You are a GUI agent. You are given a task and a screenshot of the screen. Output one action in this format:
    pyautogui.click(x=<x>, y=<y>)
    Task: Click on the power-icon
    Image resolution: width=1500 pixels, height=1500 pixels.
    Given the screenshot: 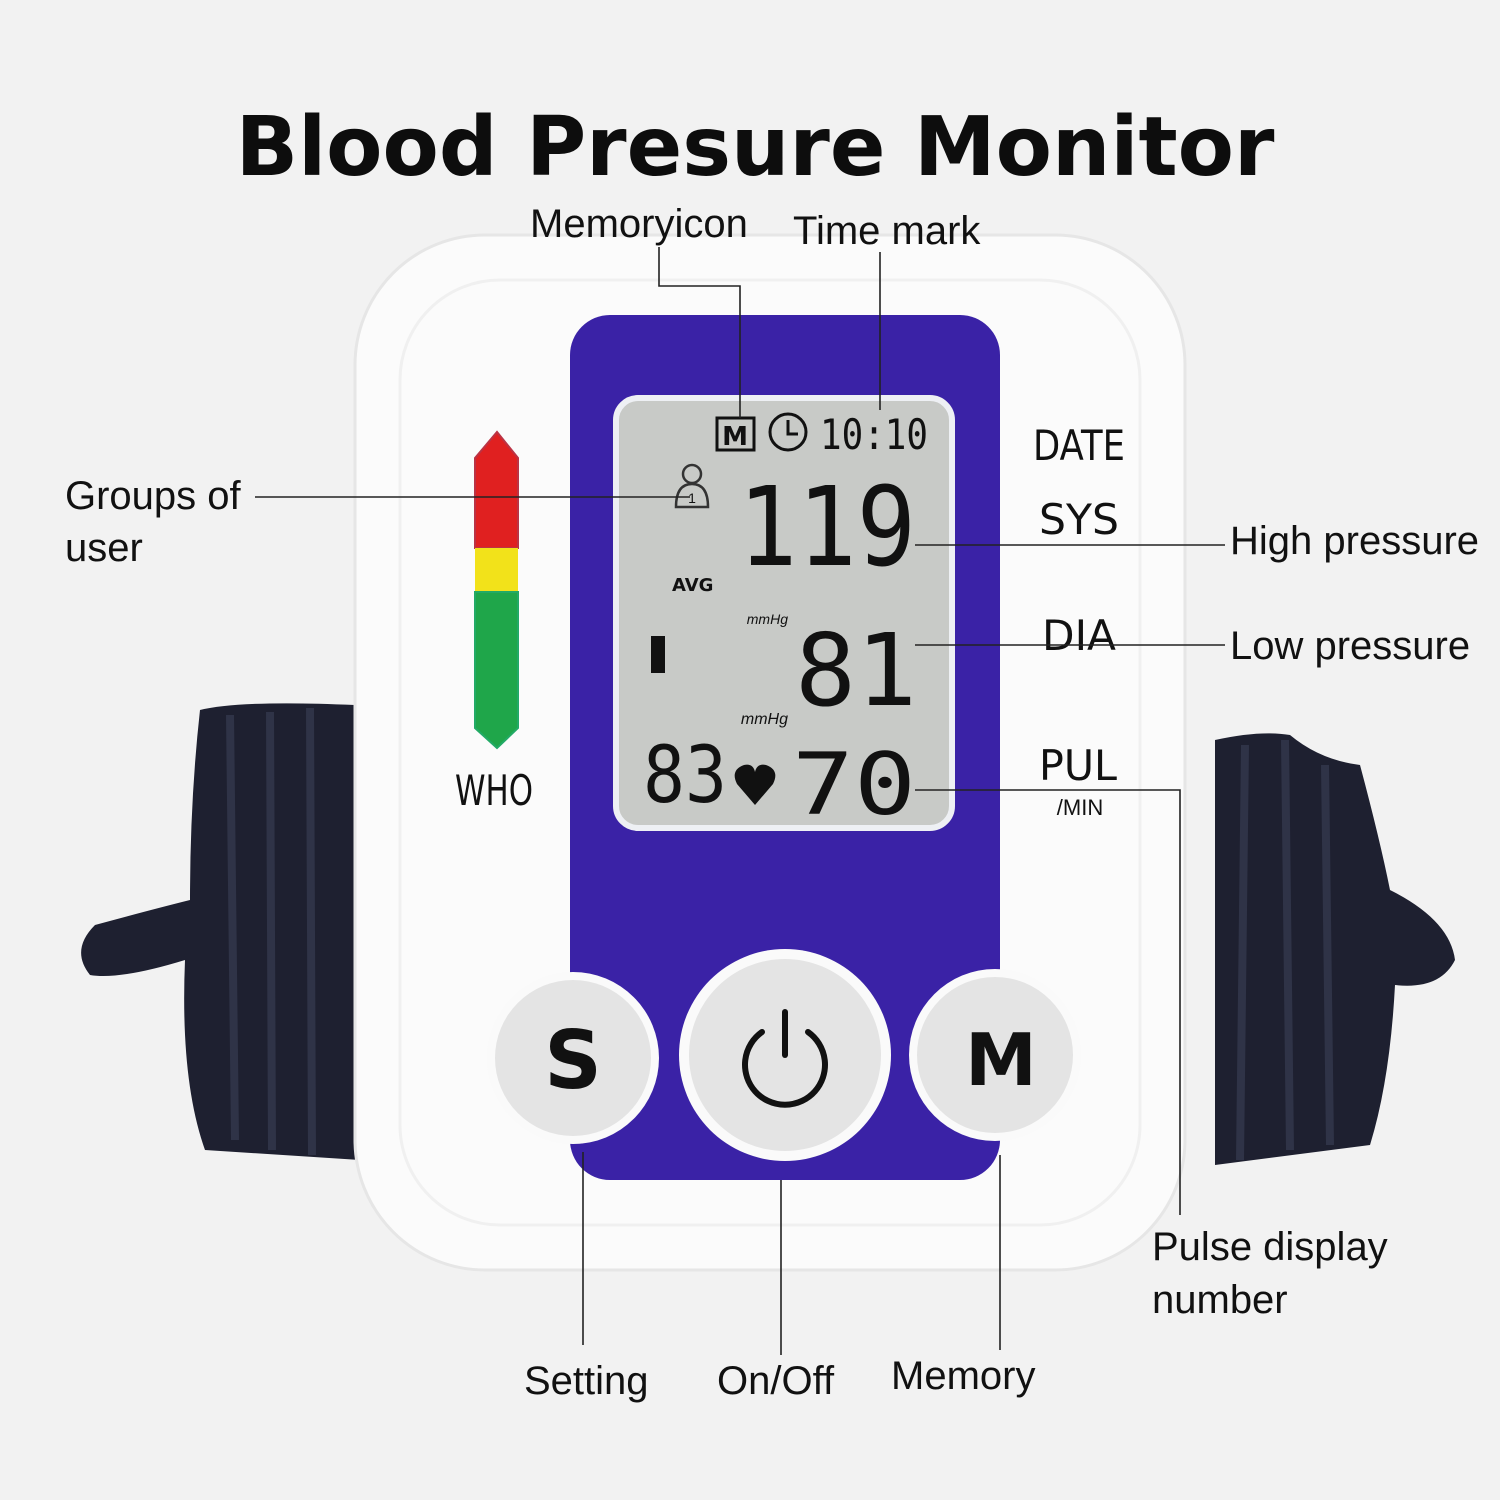 What is the action you would take?
    pyautogui.click(x=785, y=1058)
    